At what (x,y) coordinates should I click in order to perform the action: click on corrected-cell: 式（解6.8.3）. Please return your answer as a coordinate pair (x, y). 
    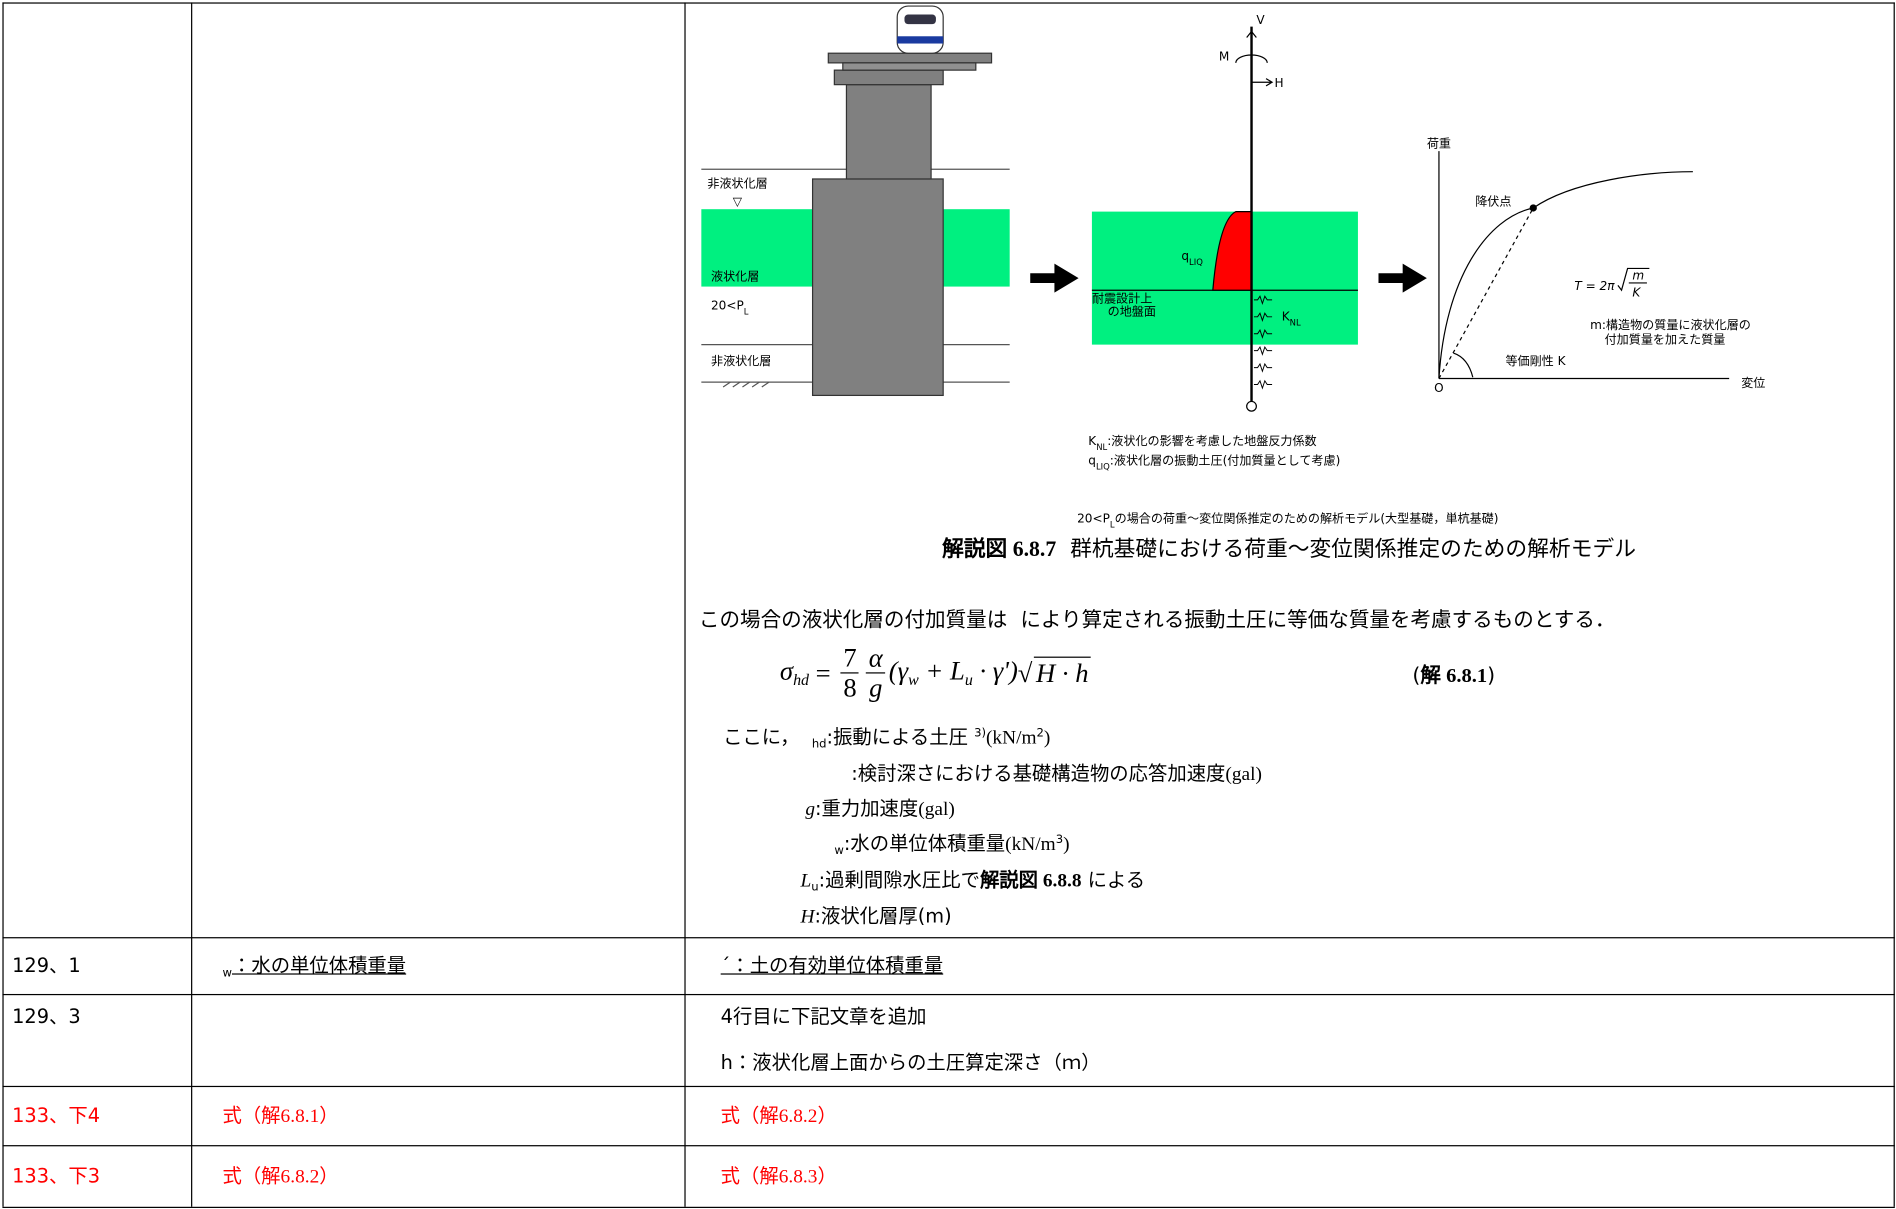
    Looking at the image, I should click on (779, 1176).